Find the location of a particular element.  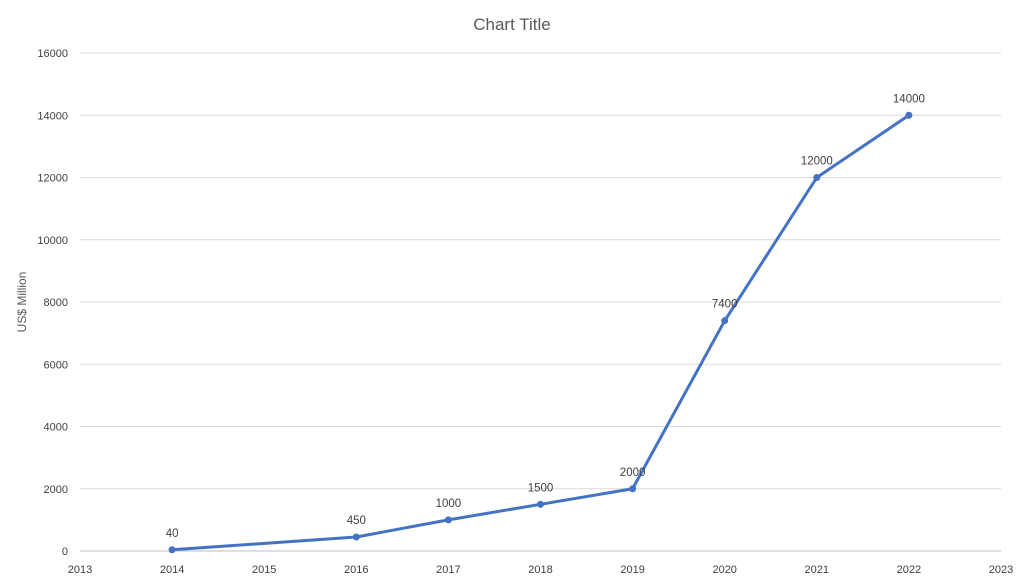

data-label: 450 is located at coordinates (356, 521).